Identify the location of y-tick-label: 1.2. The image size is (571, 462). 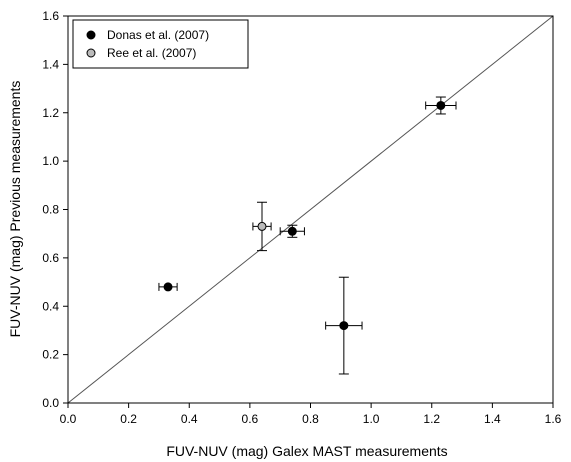
(50, 113).